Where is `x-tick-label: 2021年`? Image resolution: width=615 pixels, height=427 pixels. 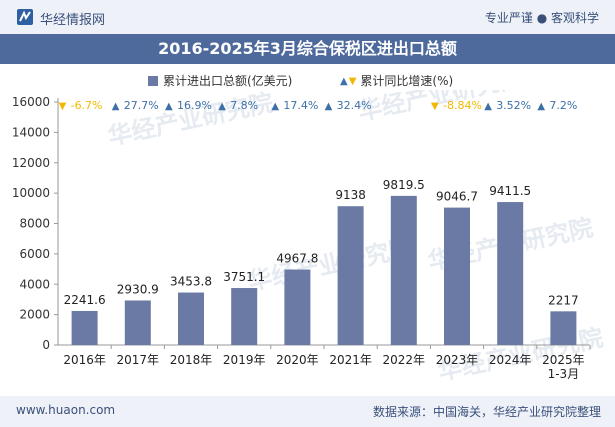 x-tick-label: 2021年 is located at coordinates (350, 360).